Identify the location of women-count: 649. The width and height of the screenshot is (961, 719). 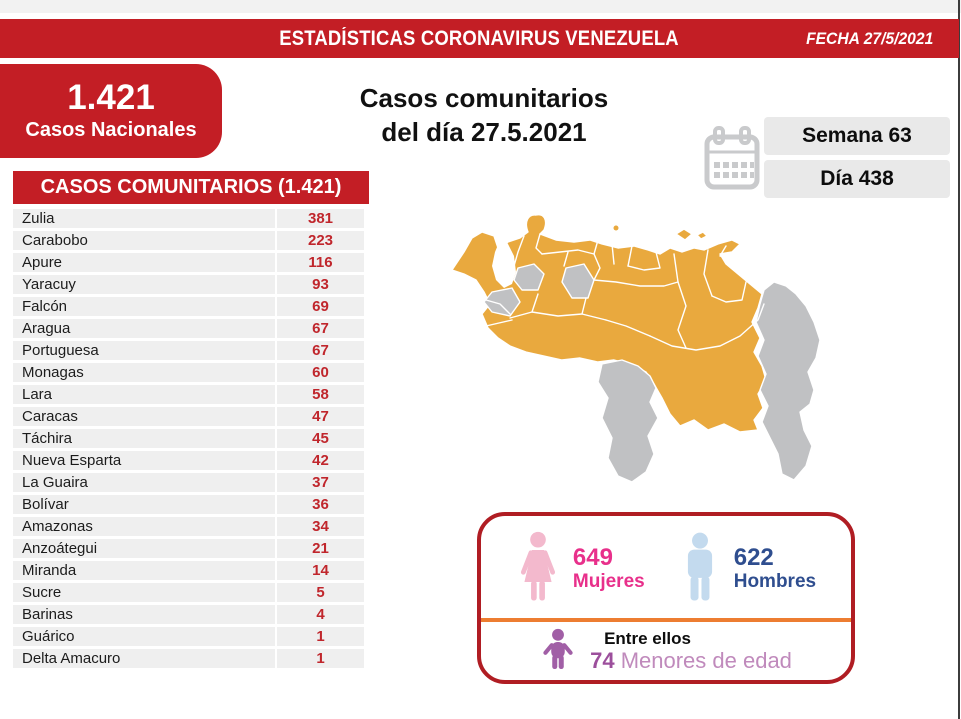
(592, 557).